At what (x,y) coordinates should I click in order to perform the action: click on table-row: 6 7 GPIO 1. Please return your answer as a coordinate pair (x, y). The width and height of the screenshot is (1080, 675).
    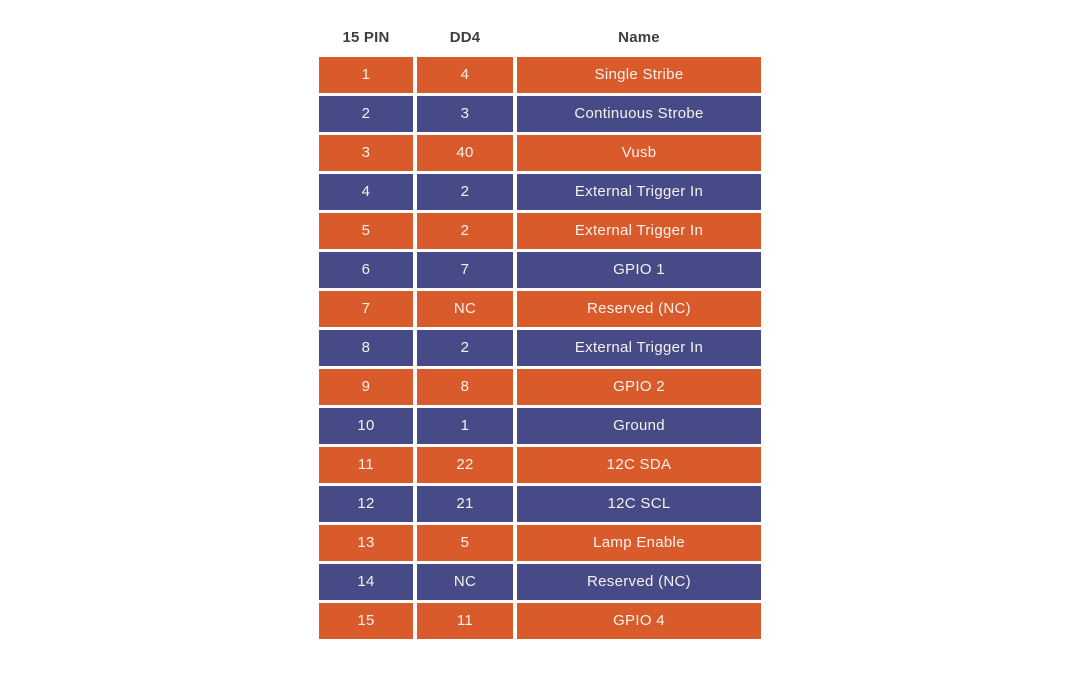
    Looking at the image, I should click on (540, 270).